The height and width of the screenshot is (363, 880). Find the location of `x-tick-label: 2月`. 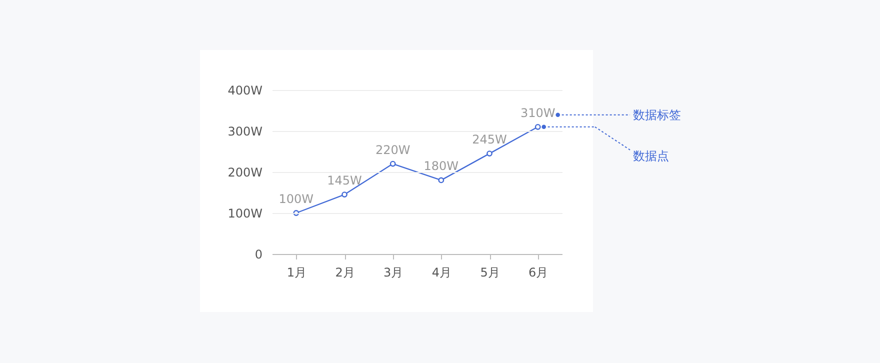

x-tick-label: 2月 is located at coordinates (345, 273).